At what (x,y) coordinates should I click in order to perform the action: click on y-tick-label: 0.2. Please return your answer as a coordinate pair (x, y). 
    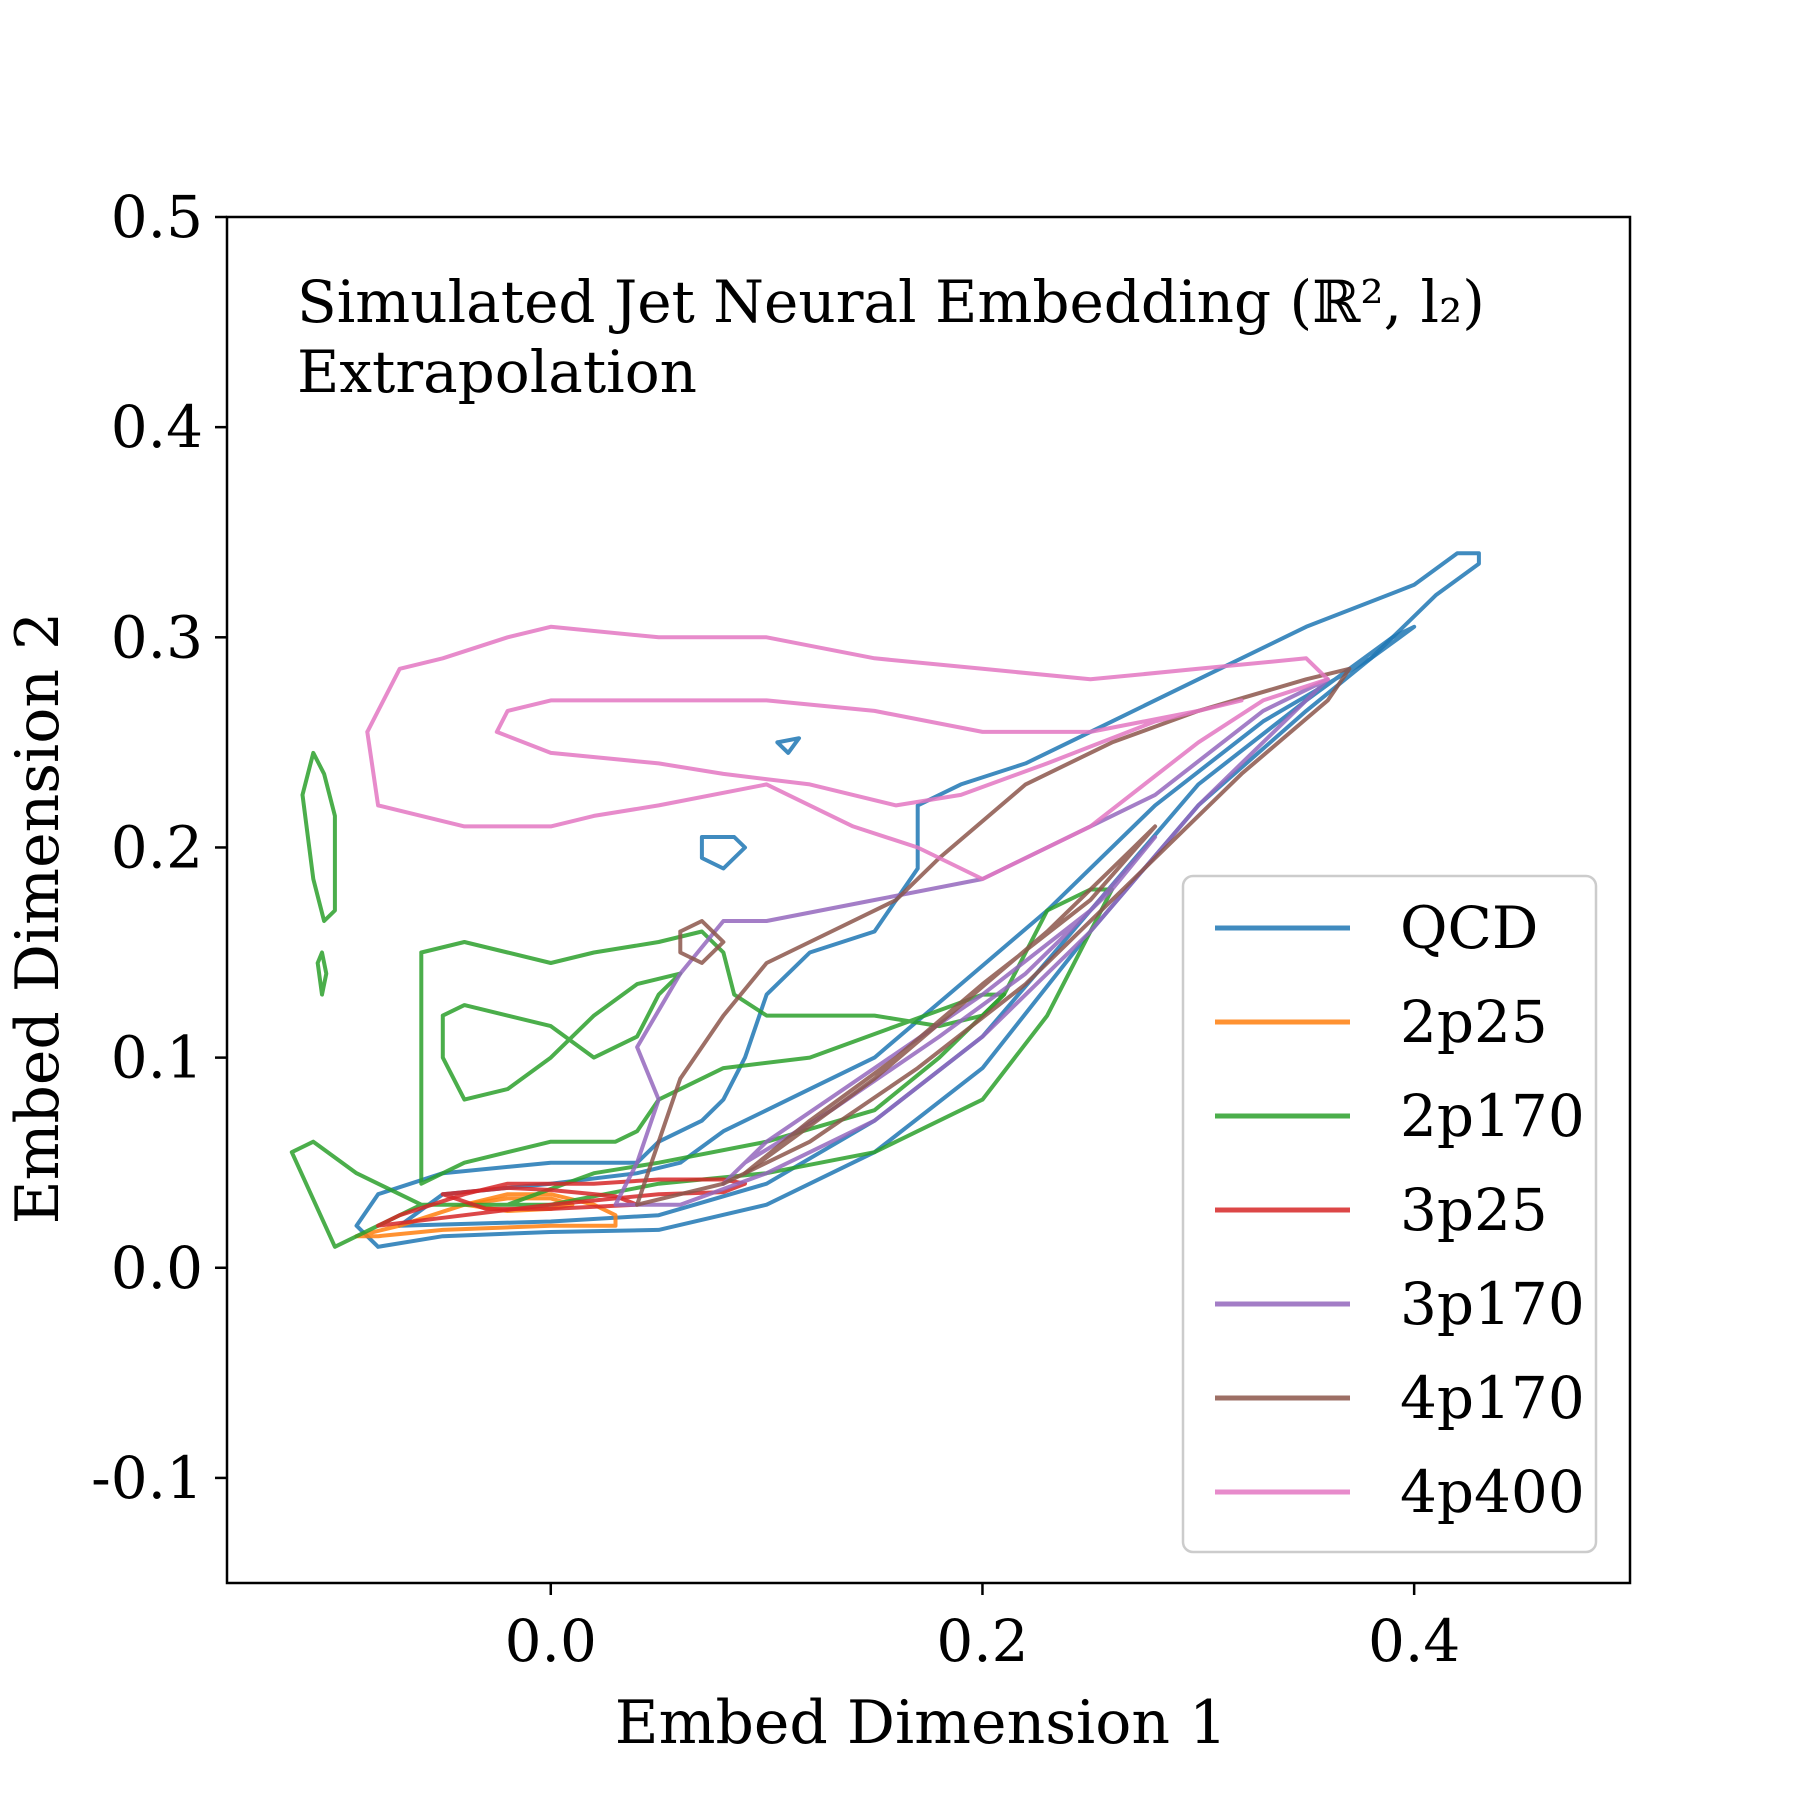
    Looking at the image, I should click on (157, 847).